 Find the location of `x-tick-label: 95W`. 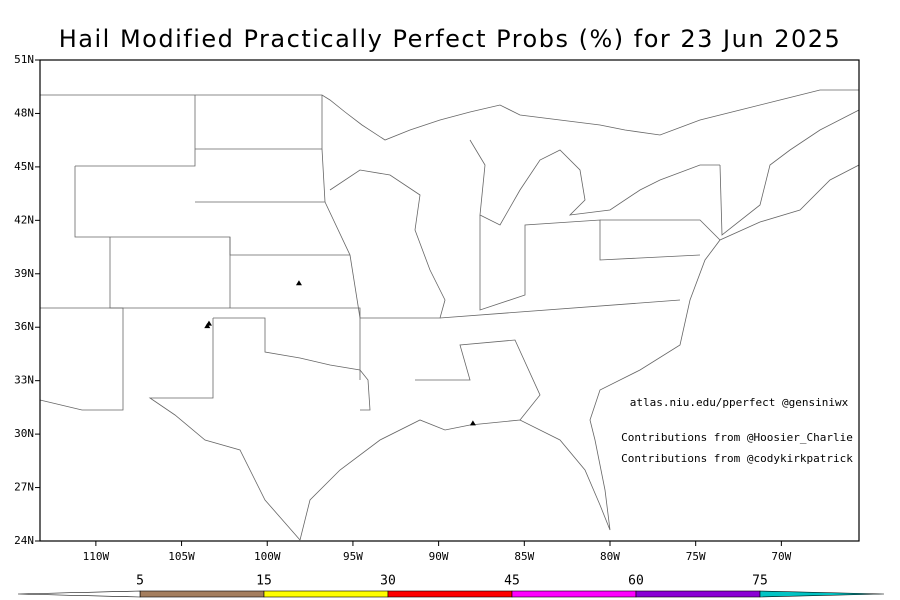

x-tick-label: 95W is located at coordinates (353, 556).